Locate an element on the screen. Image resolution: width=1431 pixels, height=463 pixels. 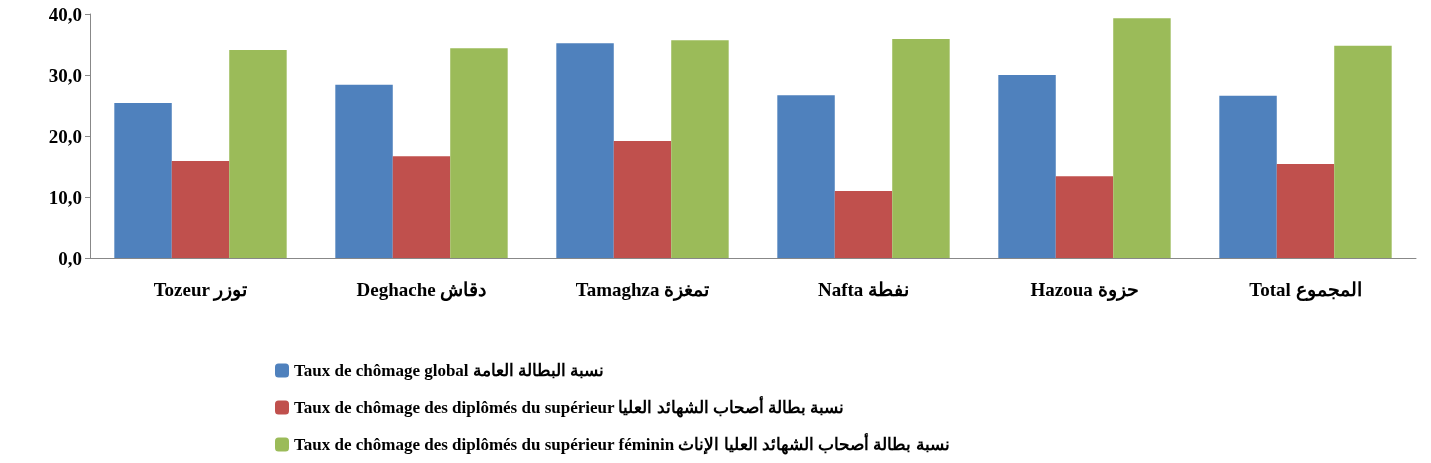
x-tick-label: Total المجموع is located at coordinates (1305, 290).